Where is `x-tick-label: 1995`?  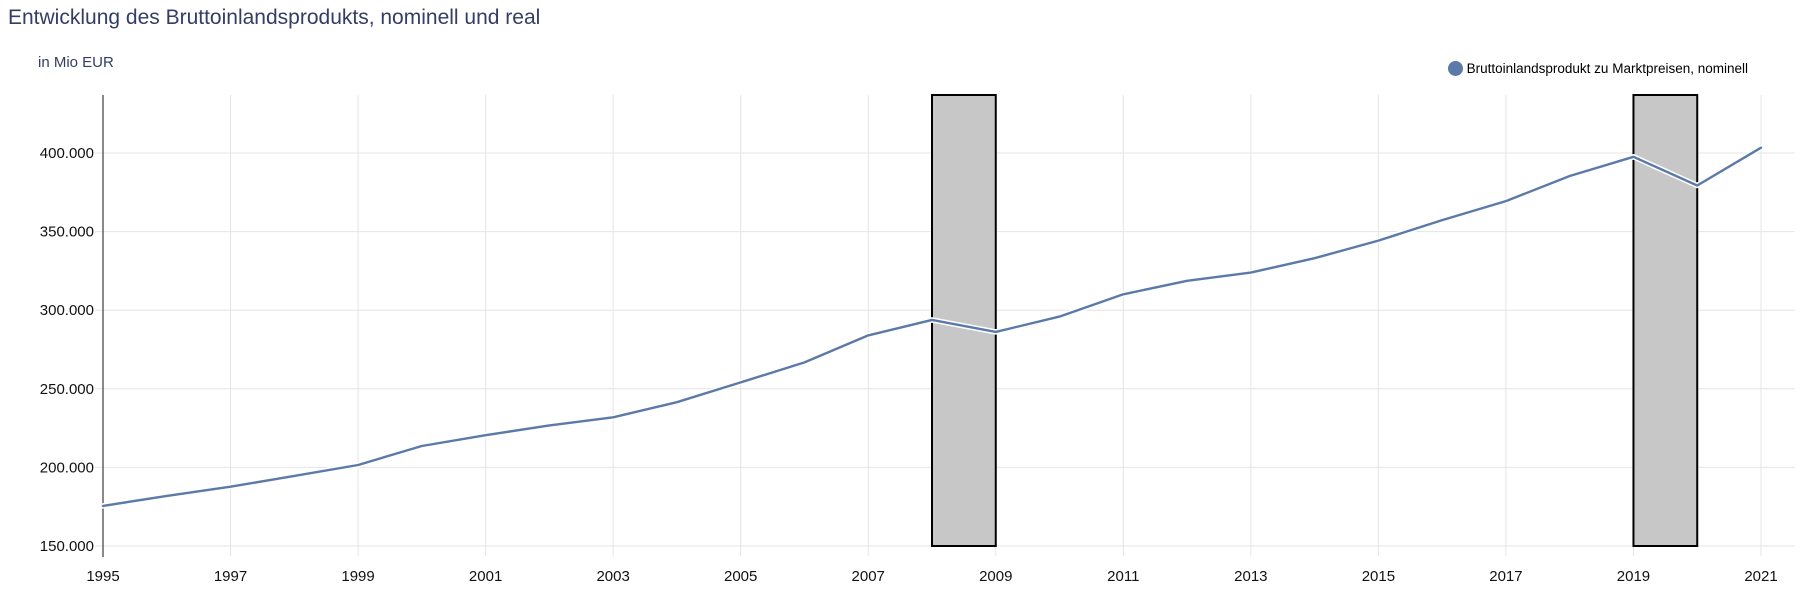
x-tick-label: 1995 is located at coordinates (102, 576).